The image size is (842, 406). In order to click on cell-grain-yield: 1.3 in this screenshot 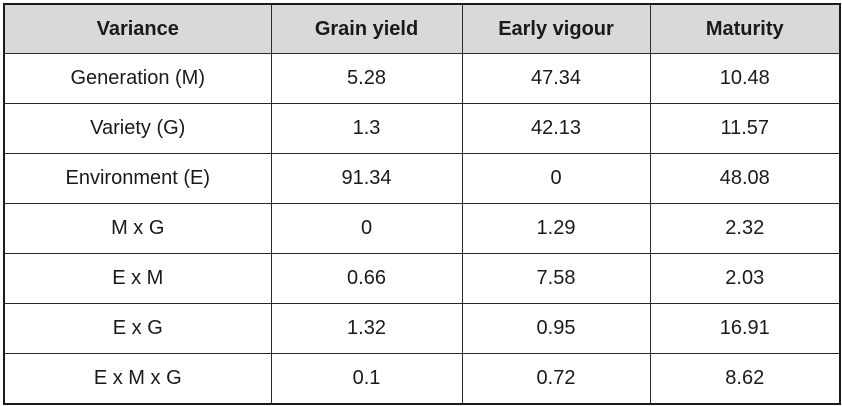, I will do `click(366, 128)`.